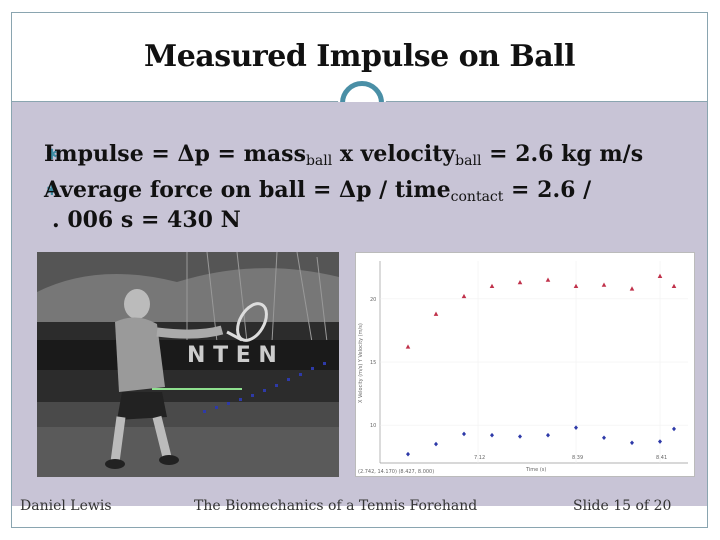  What do you see at coordinates (373, 363) in the screenshot?
I see `y-tick-label: 15` at bounding box center [373, 363].